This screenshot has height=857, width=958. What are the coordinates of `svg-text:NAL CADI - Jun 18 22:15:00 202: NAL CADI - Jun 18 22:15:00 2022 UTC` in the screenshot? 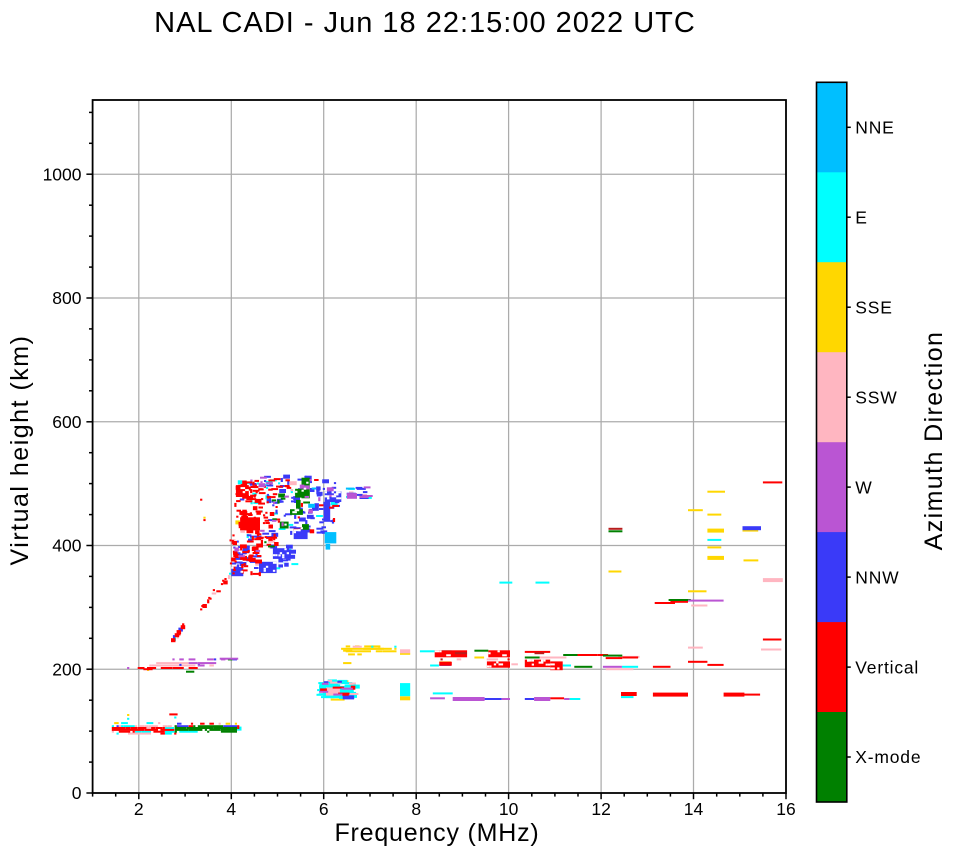 It's located at (425, 23).